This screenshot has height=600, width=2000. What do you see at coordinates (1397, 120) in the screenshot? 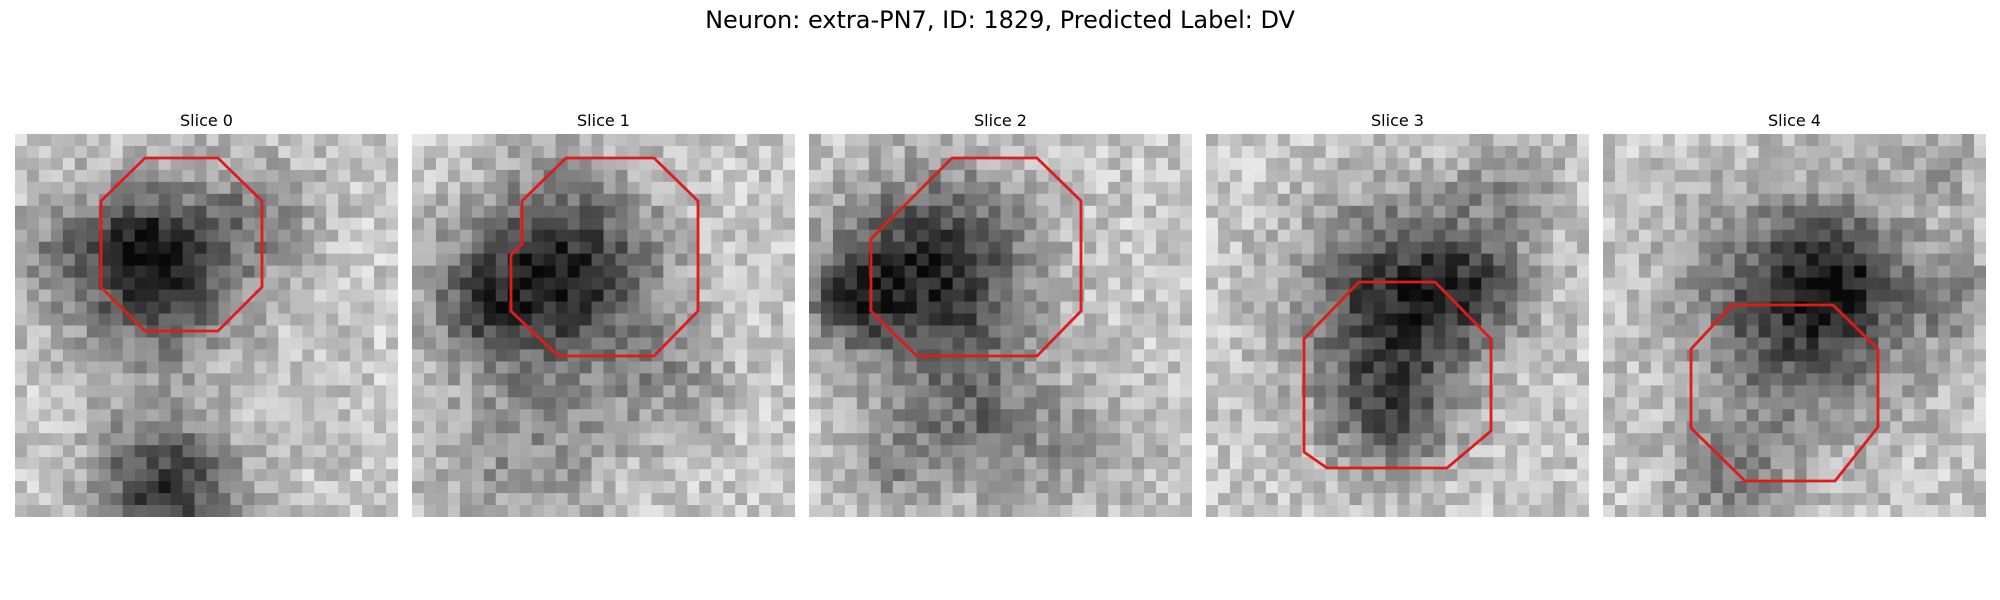
I see `slice-title-3: Slice 3` at bounding box center [1397, 120].